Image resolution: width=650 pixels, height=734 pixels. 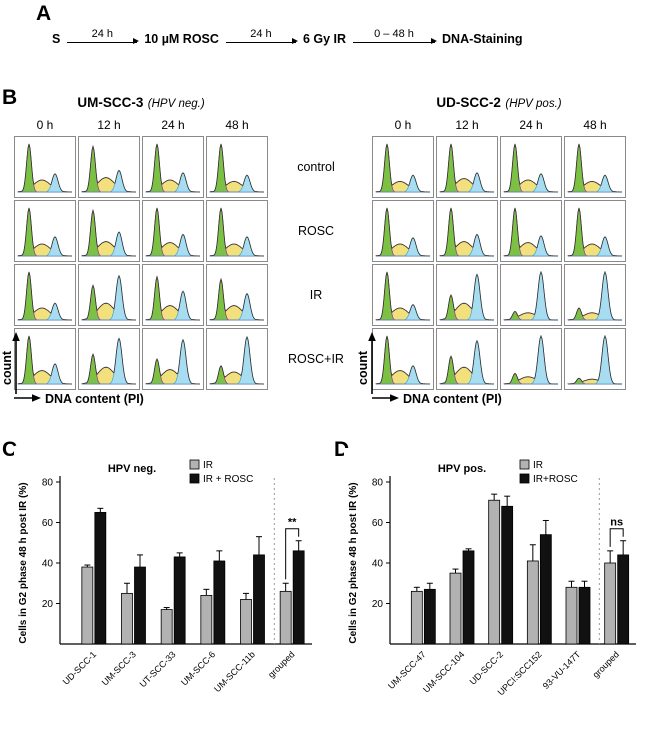 I want to click on significance-label: **, so click(x=292, y=523).